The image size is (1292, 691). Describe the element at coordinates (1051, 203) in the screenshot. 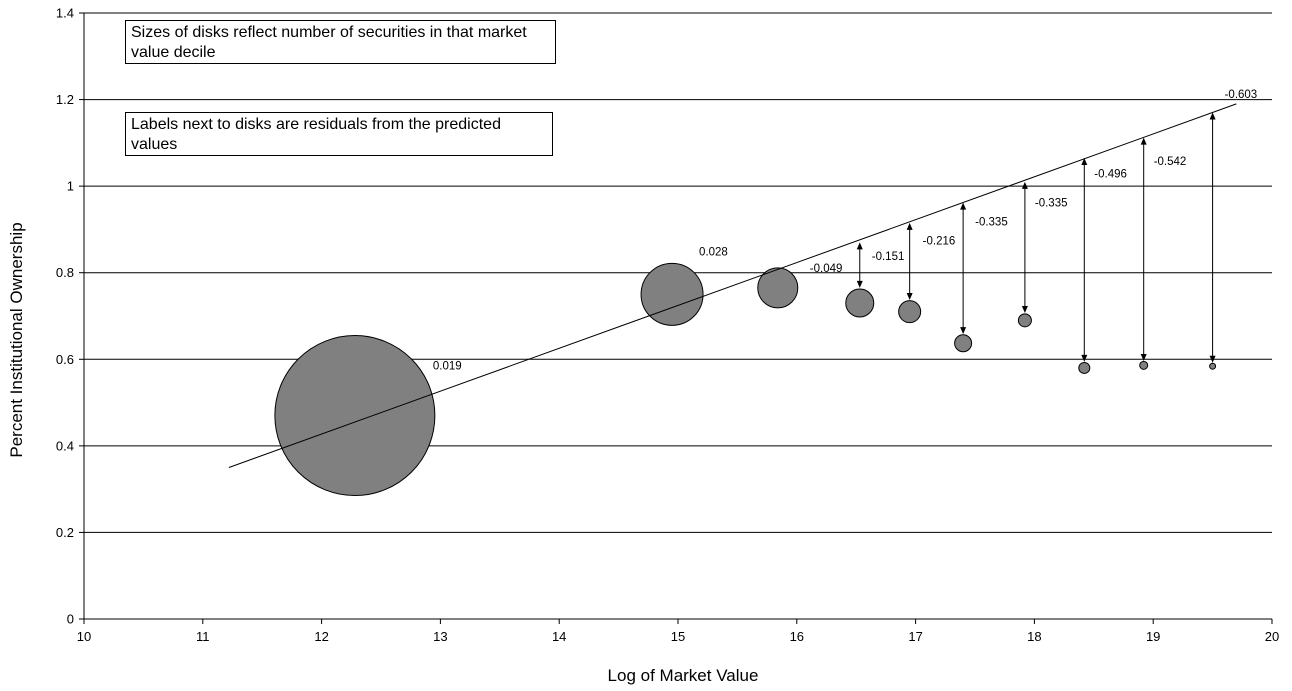

I see `residual-label-6: -0.335` at that location.